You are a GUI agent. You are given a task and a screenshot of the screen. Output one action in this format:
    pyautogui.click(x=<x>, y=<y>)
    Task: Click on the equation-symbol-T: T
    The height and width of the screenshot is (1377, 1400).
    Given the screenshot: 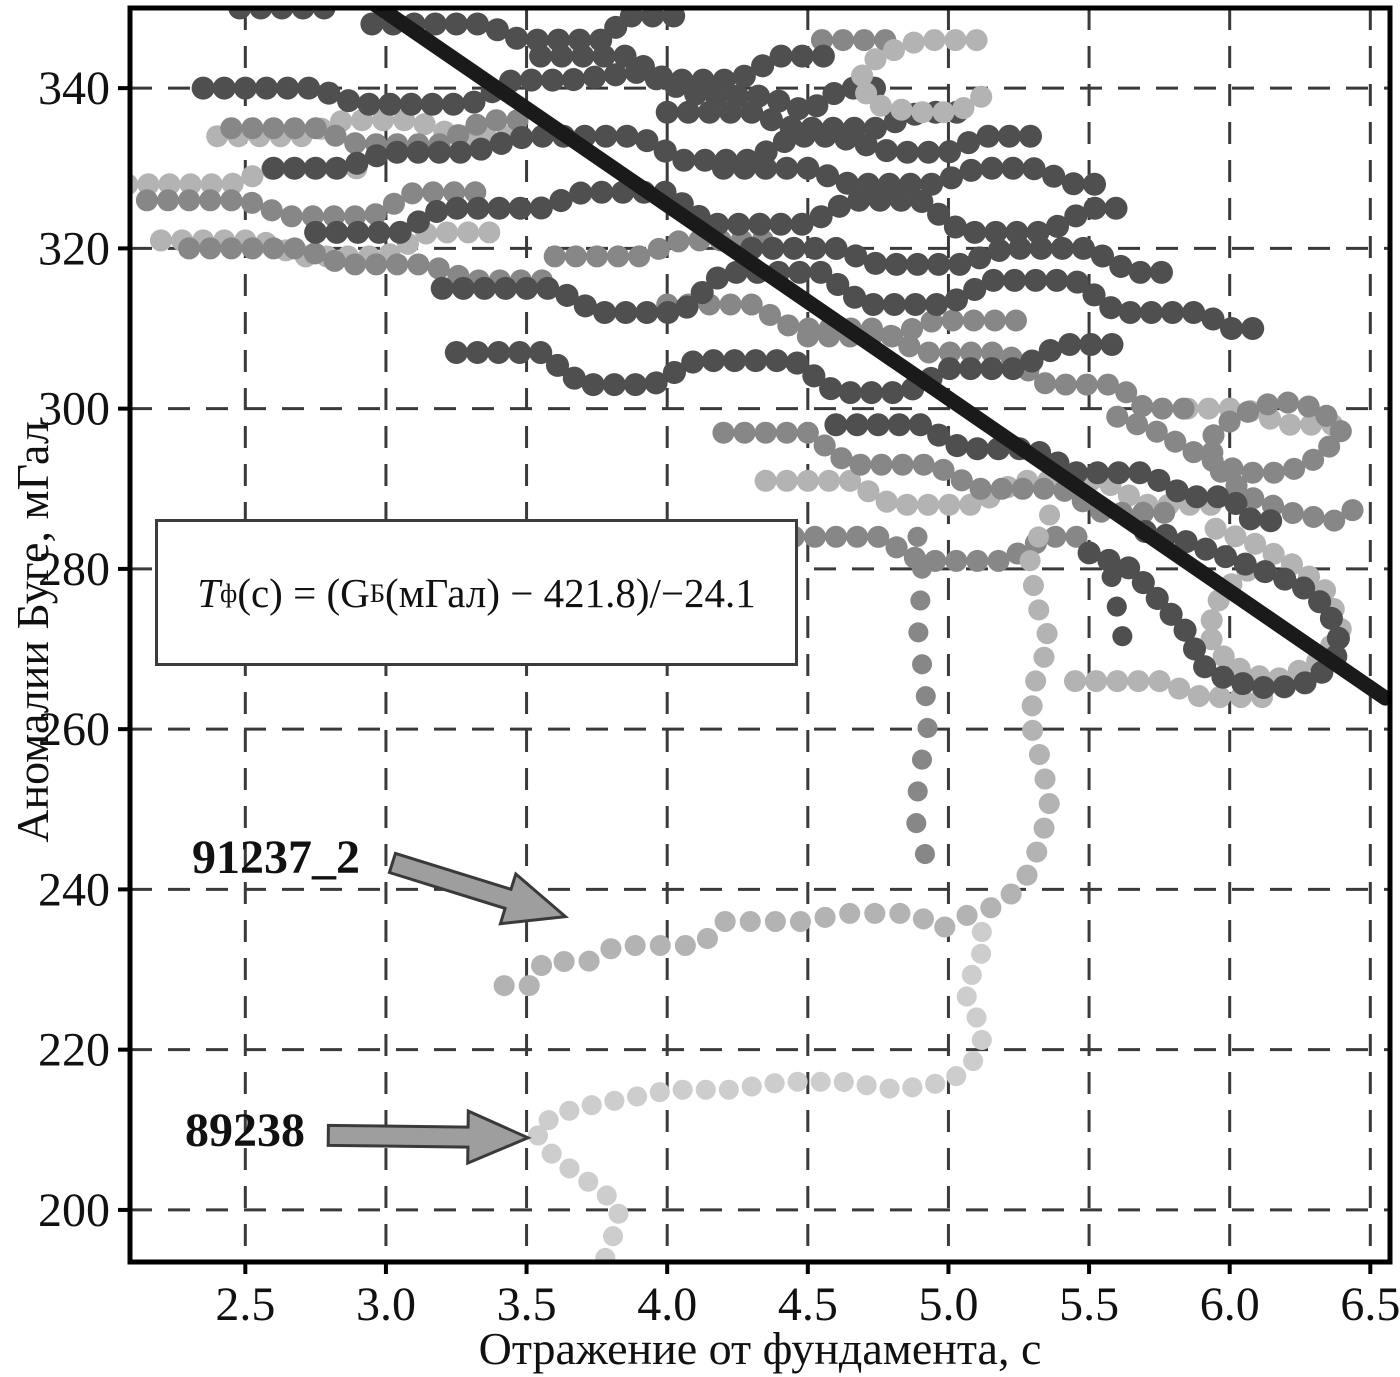 What is the action you would take?
    pyautogui.click(x=209, y=592)
    